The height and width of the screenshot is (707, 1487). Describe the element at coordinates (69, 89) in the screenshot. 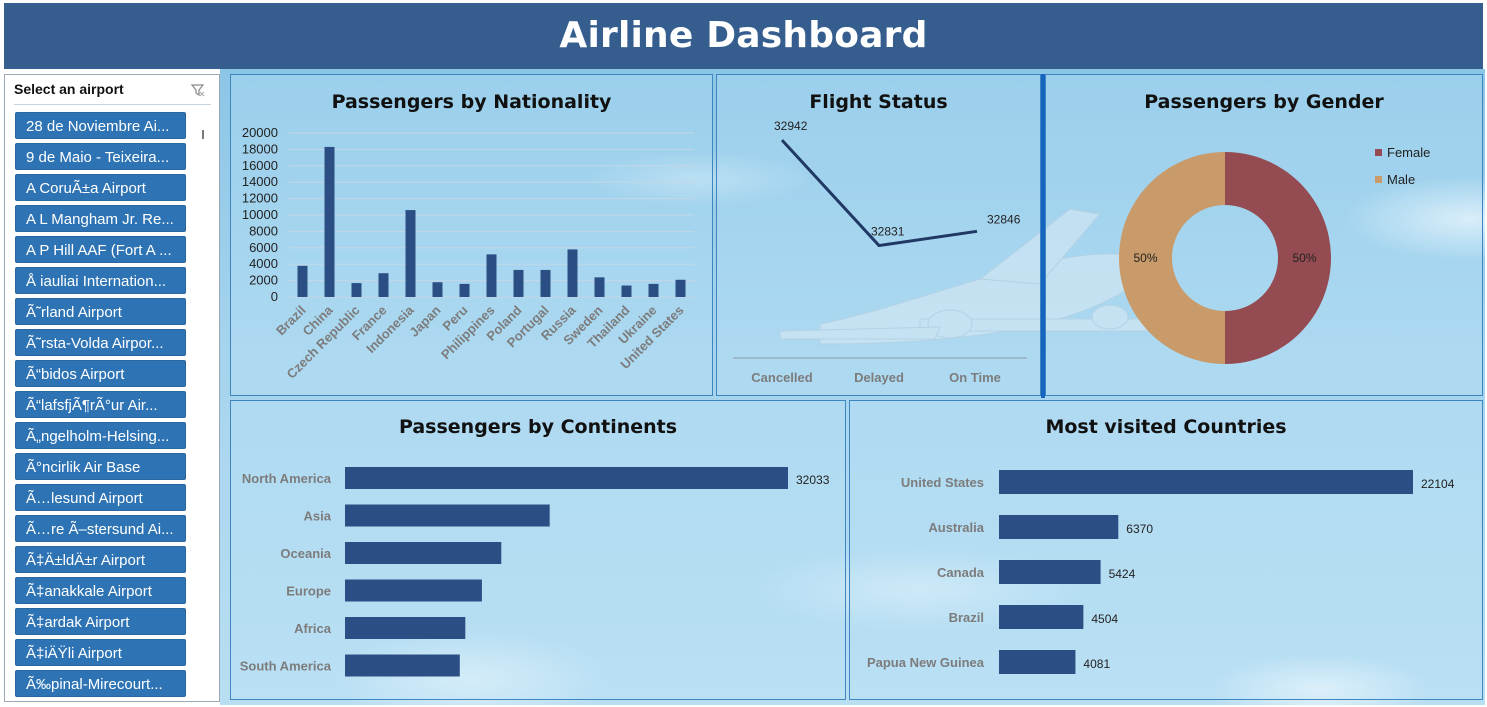

I see `slicer-title: Select an airport` at that location.